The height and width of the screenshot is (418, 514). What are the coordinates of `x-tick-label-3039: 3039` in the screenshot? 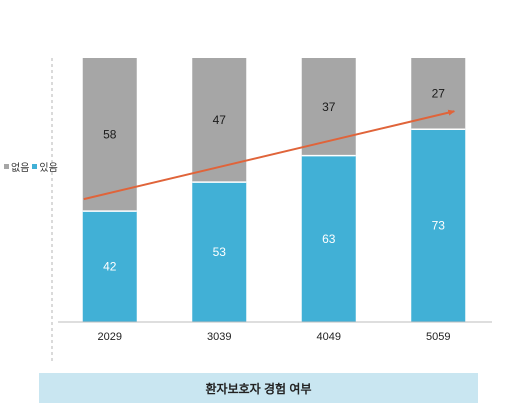 It's located at (219, 337).